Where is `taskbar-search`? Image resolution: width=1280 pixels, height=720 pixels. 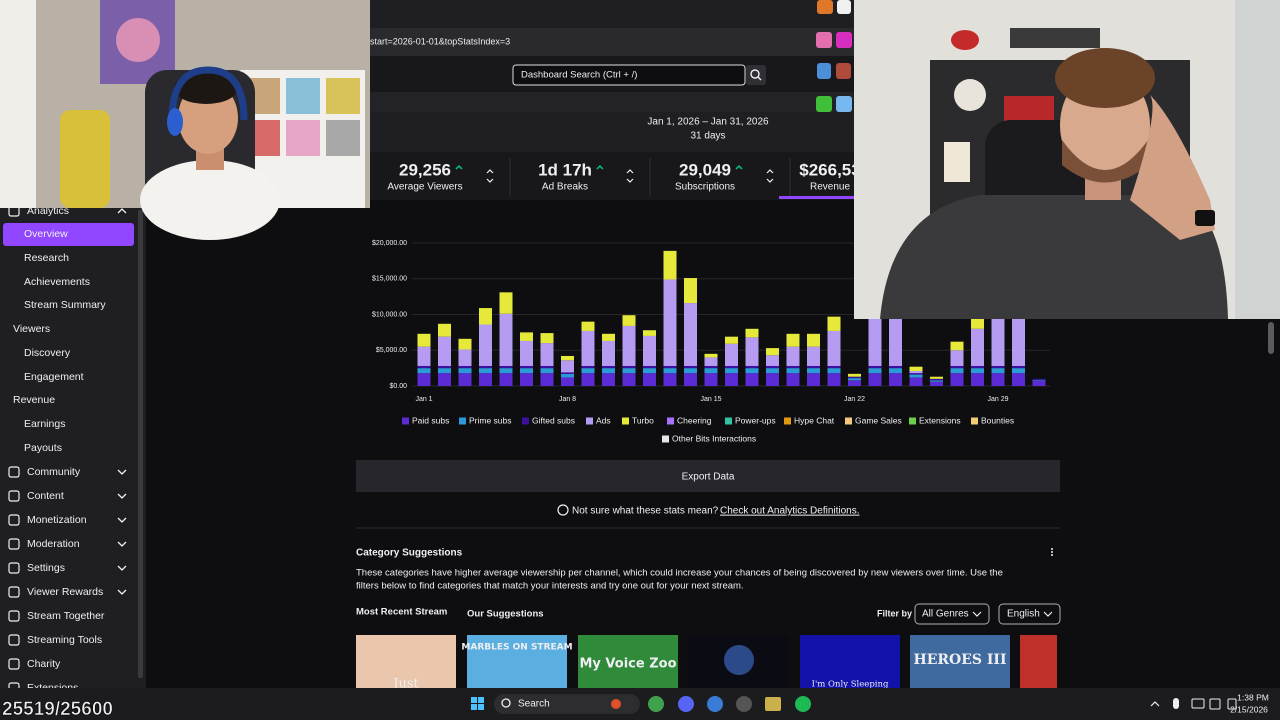
taskbar-search is located at coordinates (567, 704).